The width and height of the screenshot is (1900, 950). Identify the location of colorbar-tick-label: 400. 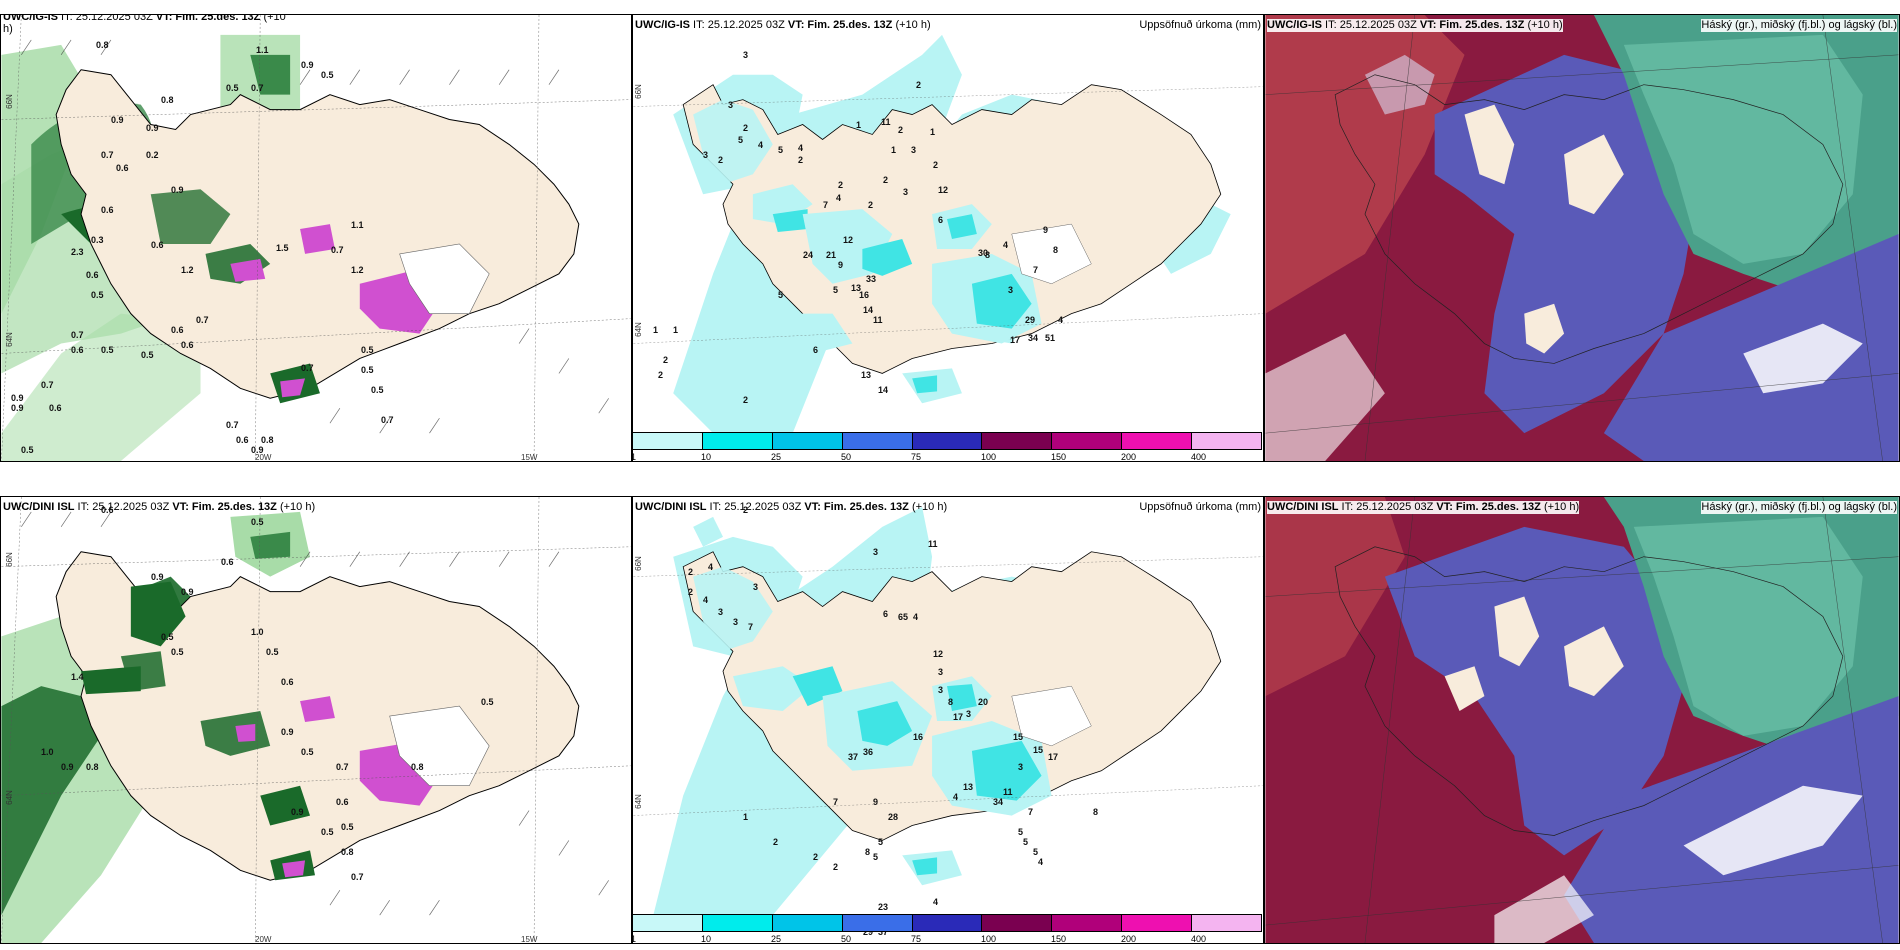
(1199, 939).